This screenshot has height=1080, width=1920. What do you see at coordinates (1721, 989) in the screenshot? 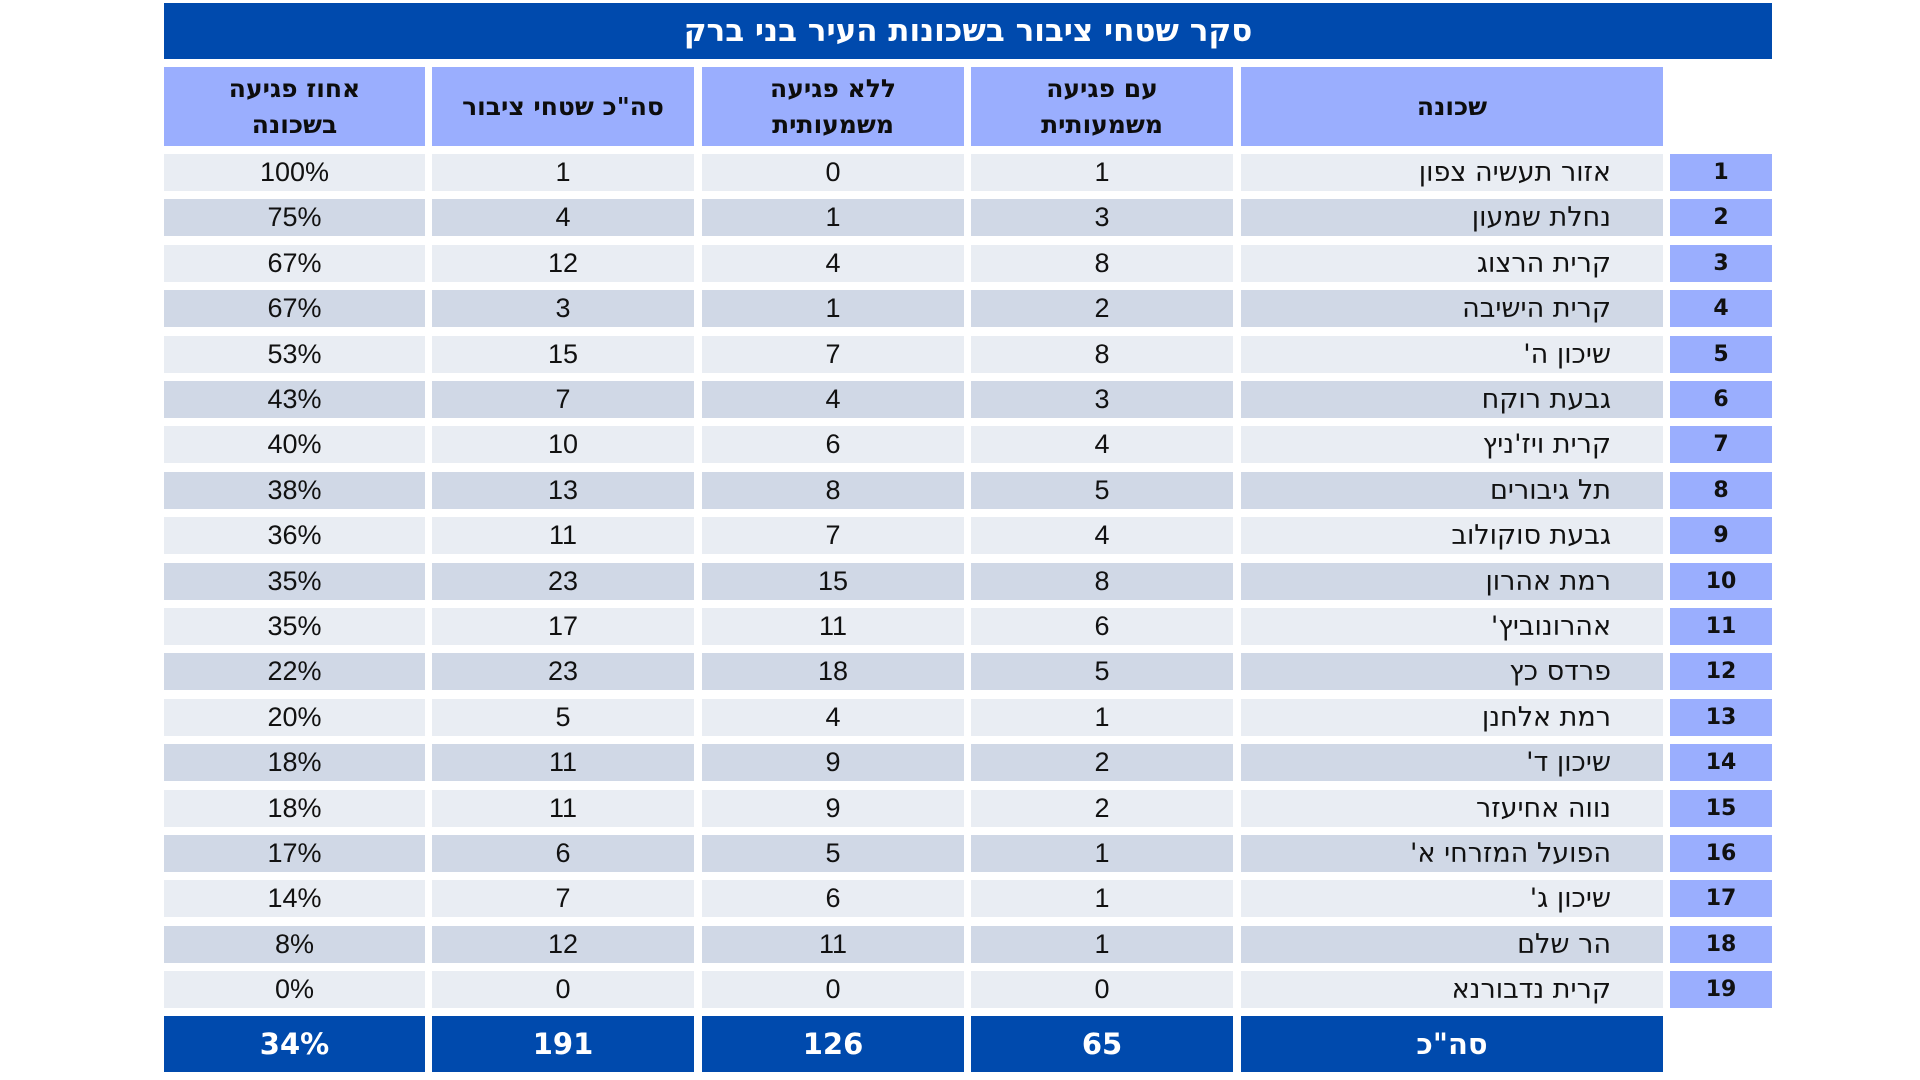
I see `cell-row-number: 19` at bounding box center [1721, 989].